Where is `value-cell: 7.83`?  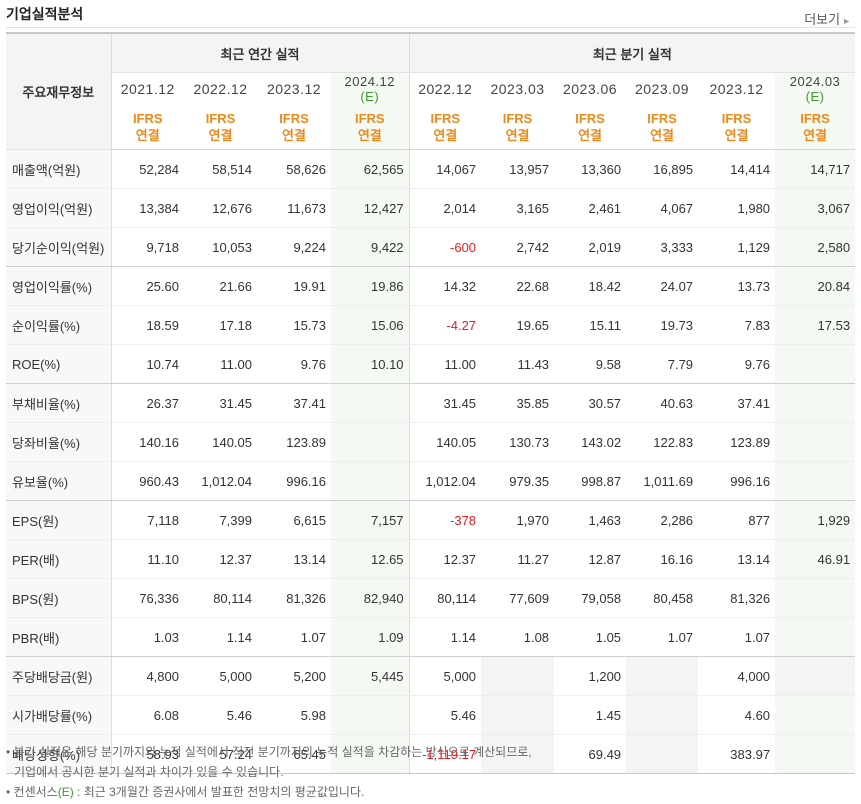
value-cell: 7.83 is located at coordinates (737, 325).